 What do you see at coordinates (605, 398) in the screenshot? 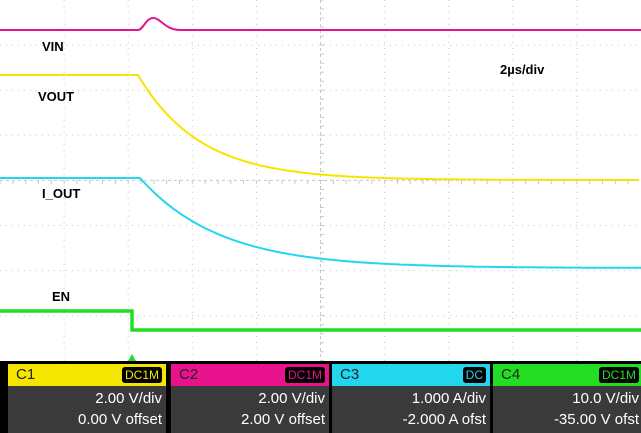
I see `vertical-scale: 10.0 V/div` at bounding box center [605, 398].